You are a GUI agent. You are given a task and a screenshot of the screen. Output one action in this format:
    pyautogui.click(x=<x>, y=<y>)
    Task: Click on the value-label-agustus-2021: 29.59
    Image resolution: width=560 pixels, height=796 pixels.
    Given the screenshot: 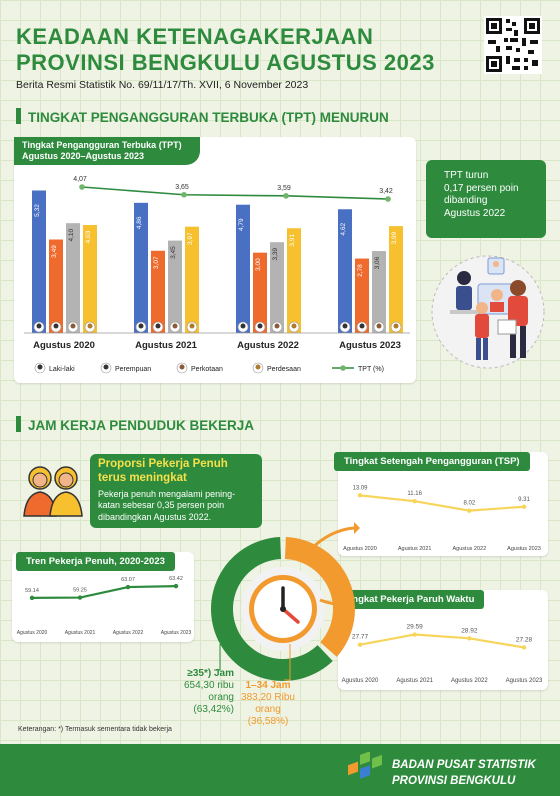 What is the action you would take?
    pyautogui.click(x=415, y=627)
    